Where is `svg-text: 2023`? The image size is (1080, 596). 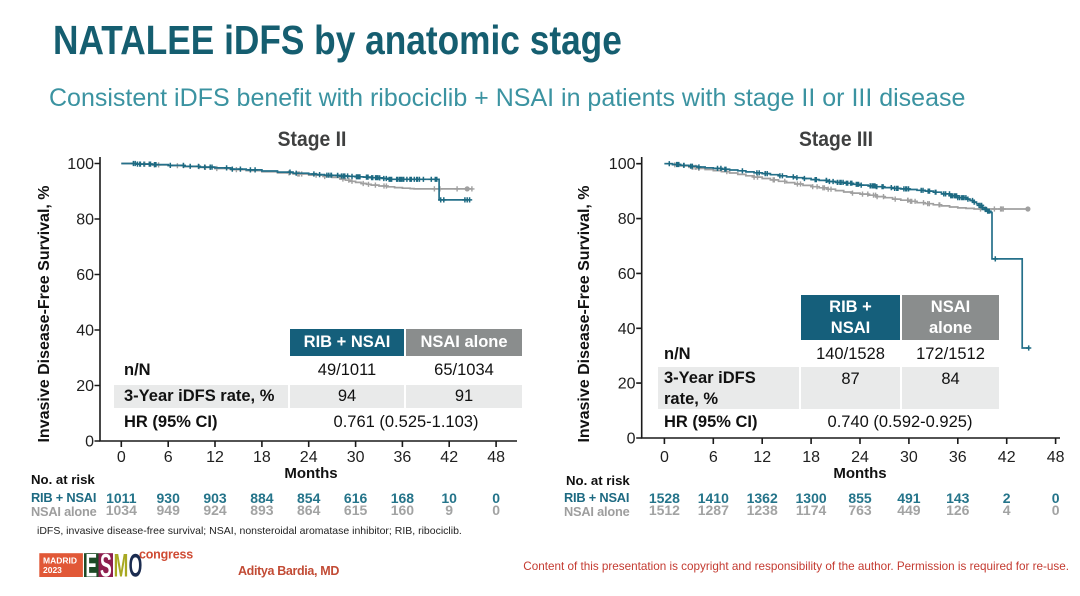 svg-text: 2023 is located at coordinates (52, 570).